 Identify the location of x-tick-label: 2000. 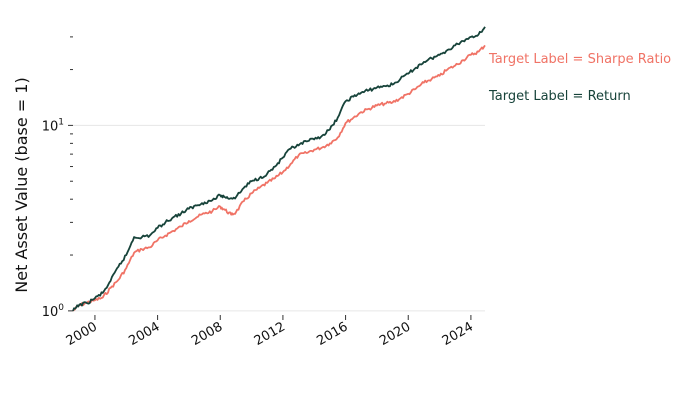
(82, 334).